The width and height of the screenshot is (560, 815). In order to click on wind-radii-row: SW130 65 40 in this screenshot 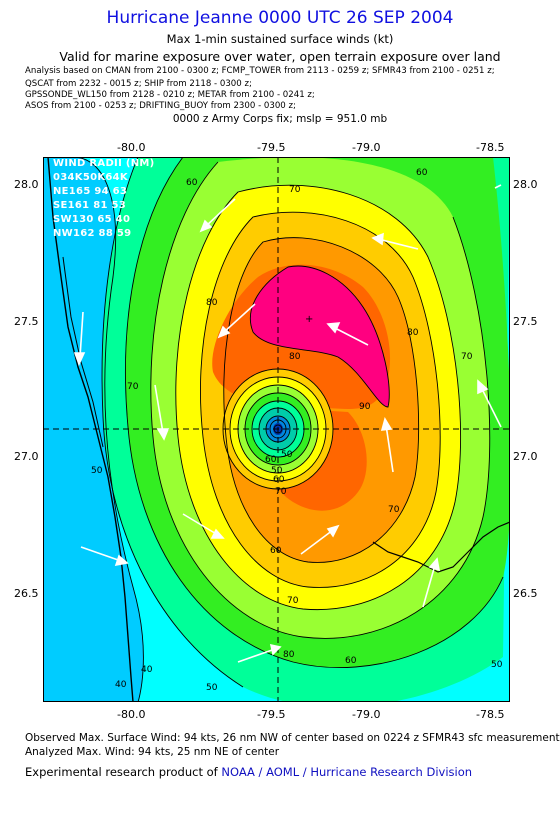, I will do `click(92, 219)`.